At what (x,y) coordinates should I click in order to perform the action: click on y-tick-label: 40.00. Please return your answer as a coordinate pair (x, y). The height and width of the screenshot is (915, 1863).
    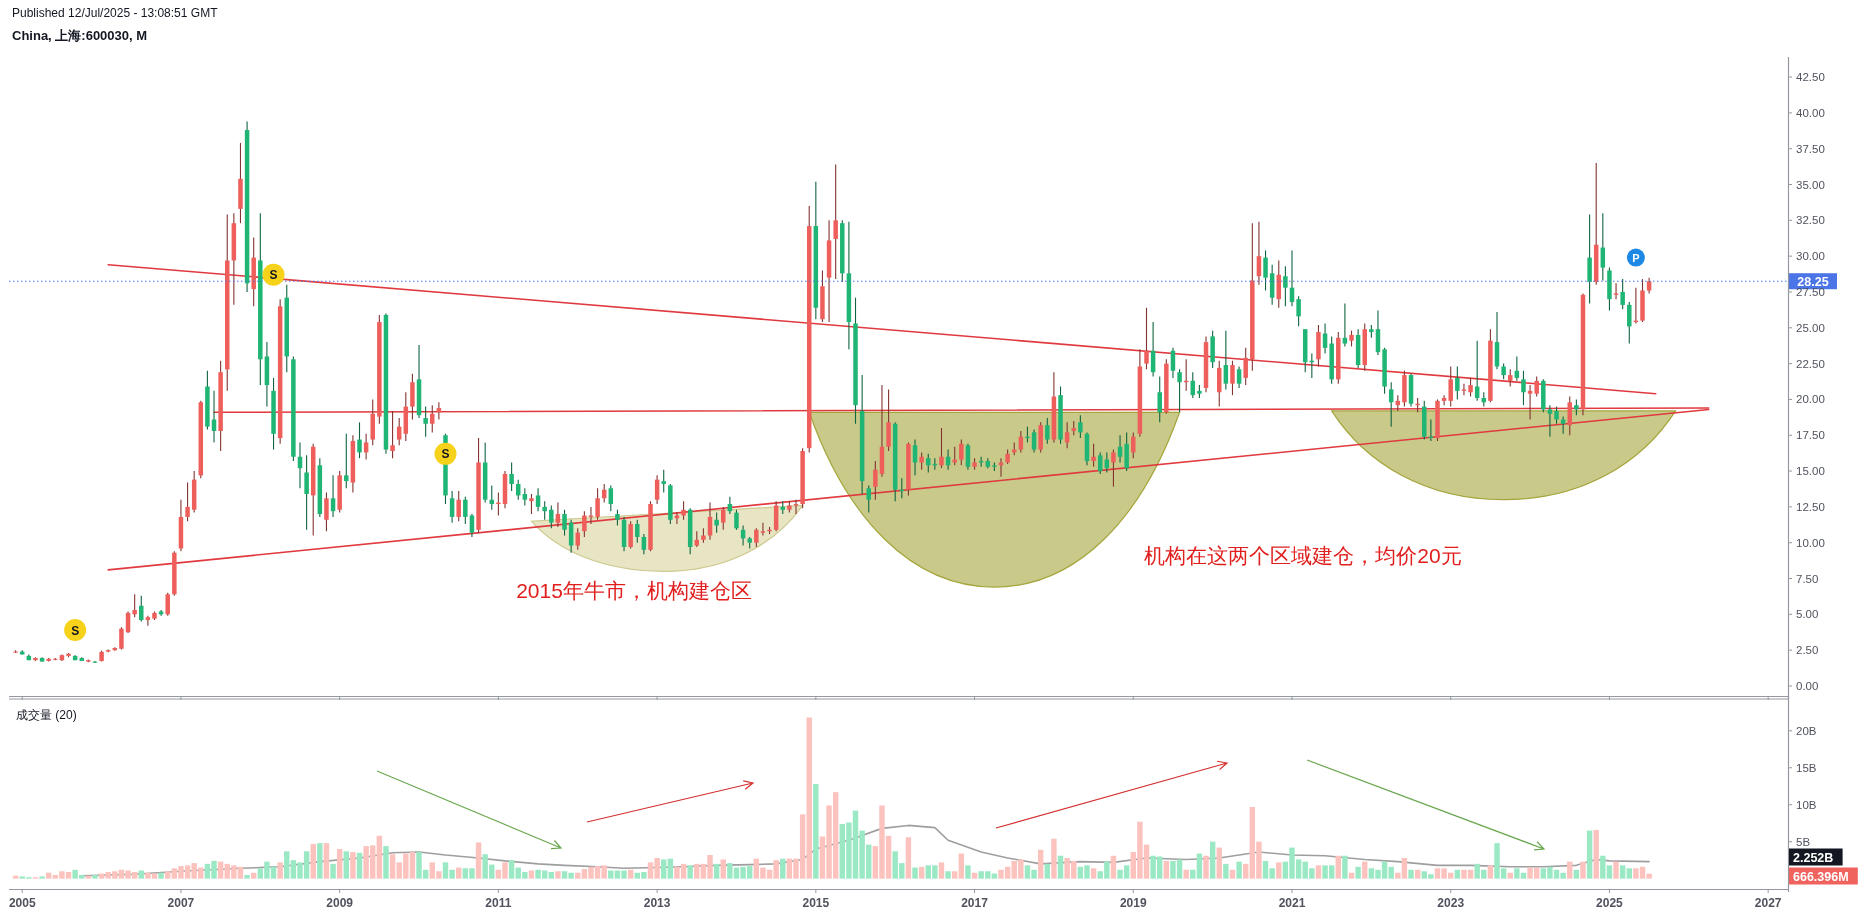
    Looking at the image, I should click on (1810, 112).